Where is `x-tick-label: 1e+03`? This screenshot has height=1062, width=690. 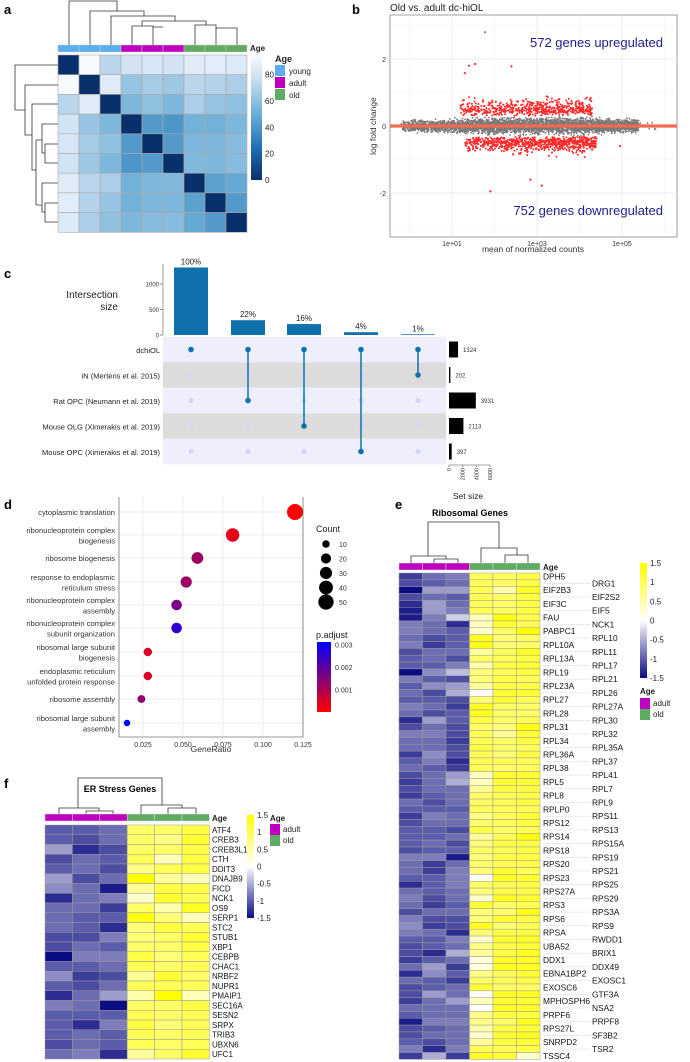
x-tick-label: 1e+03 is located at coordinates (537, 244).